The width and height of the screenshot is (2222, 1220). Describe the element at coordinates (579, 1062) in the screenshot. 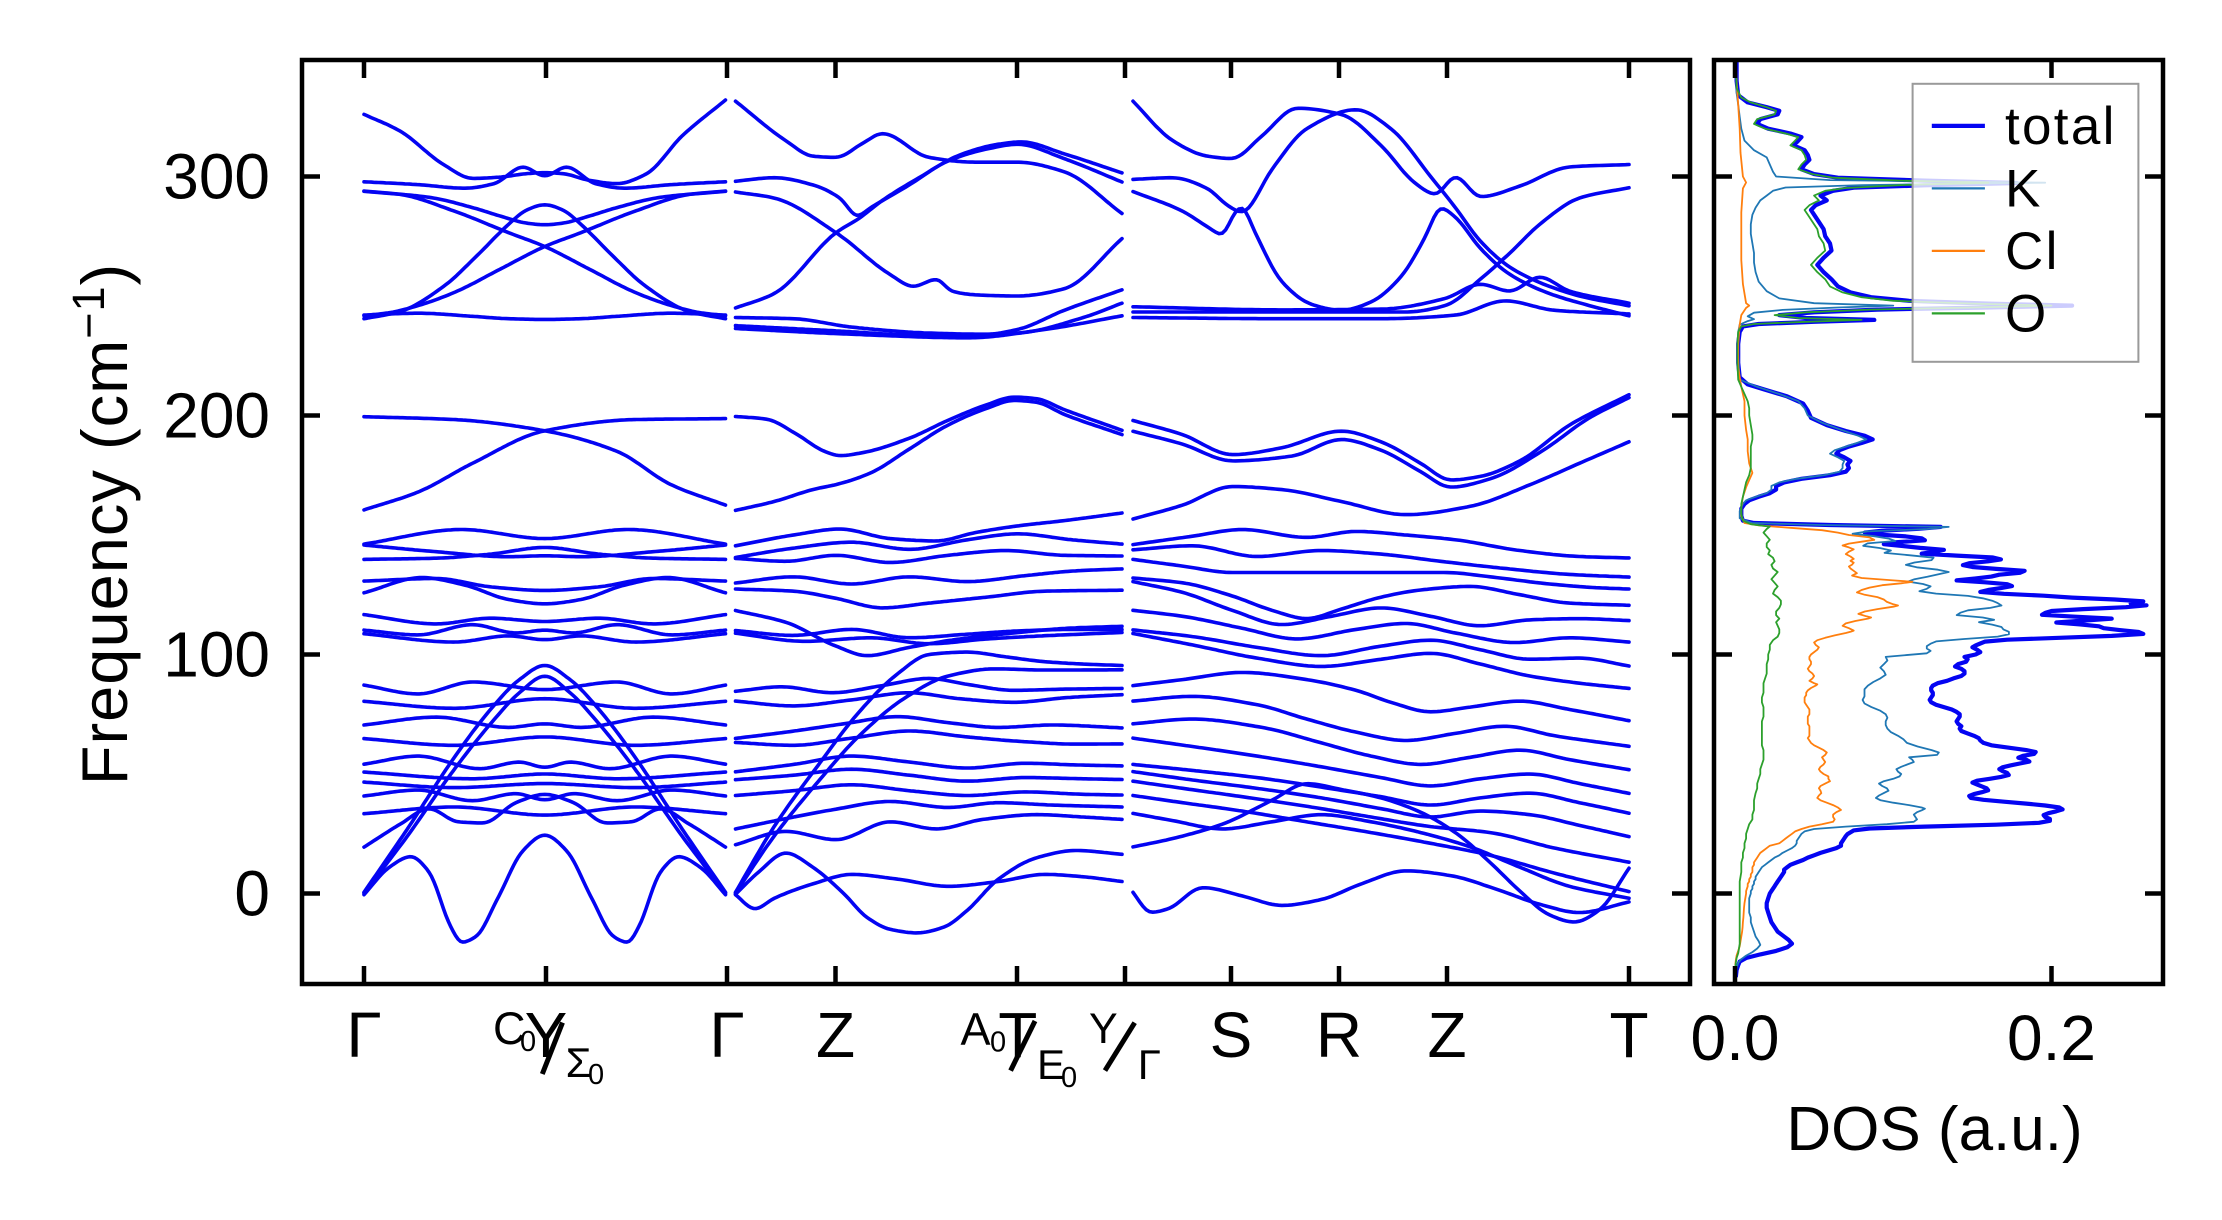

I see `svg-text: Σ` at that location.